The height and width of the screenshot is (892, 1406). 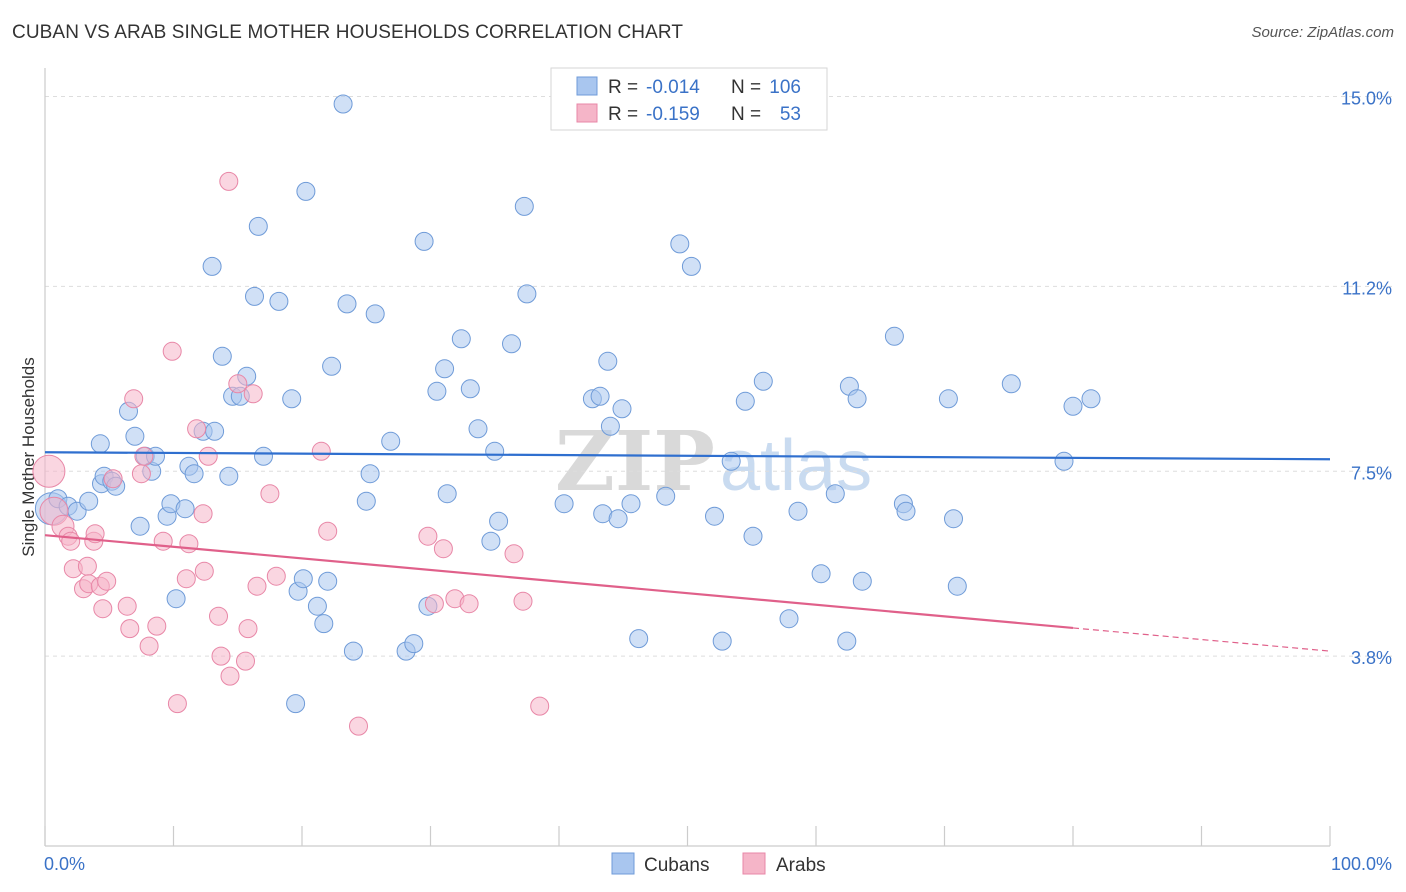 I want to click on bottom-legend-label-arabs: Arabs, so click(x=801, y=865).